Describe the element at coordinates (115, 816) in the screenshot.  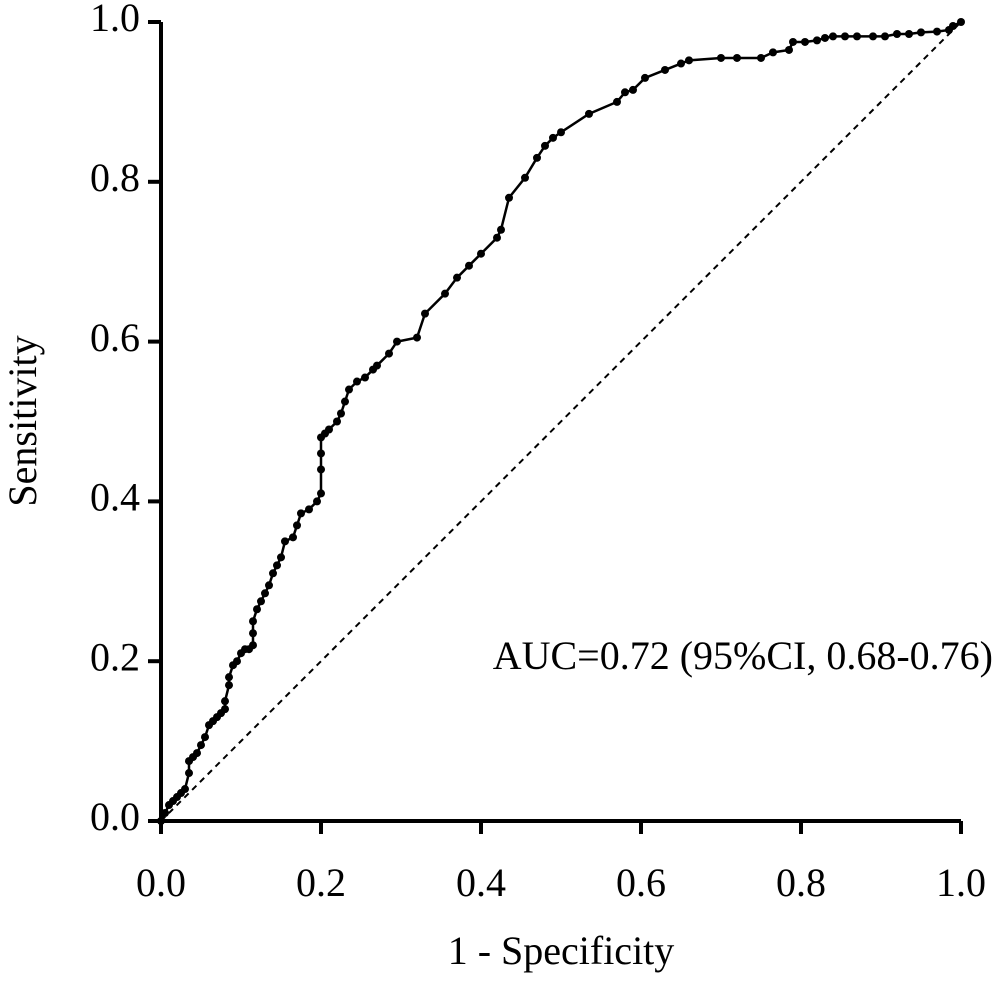
I see `y-tick-label: 0.0` at that location.